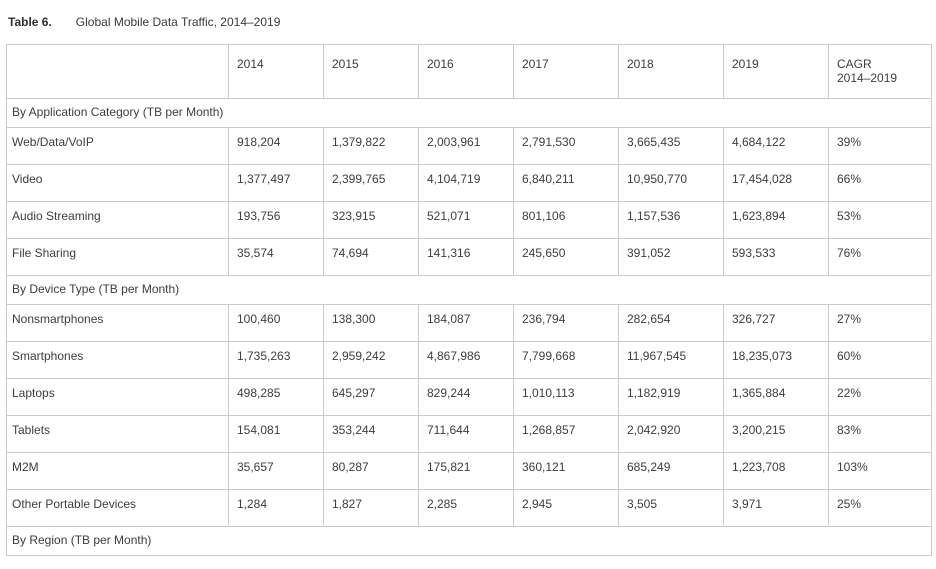  What do you see at coordinates (776, 71) in the screenshot?
I see `header-year: 2019` at bounding box center [776, 71].